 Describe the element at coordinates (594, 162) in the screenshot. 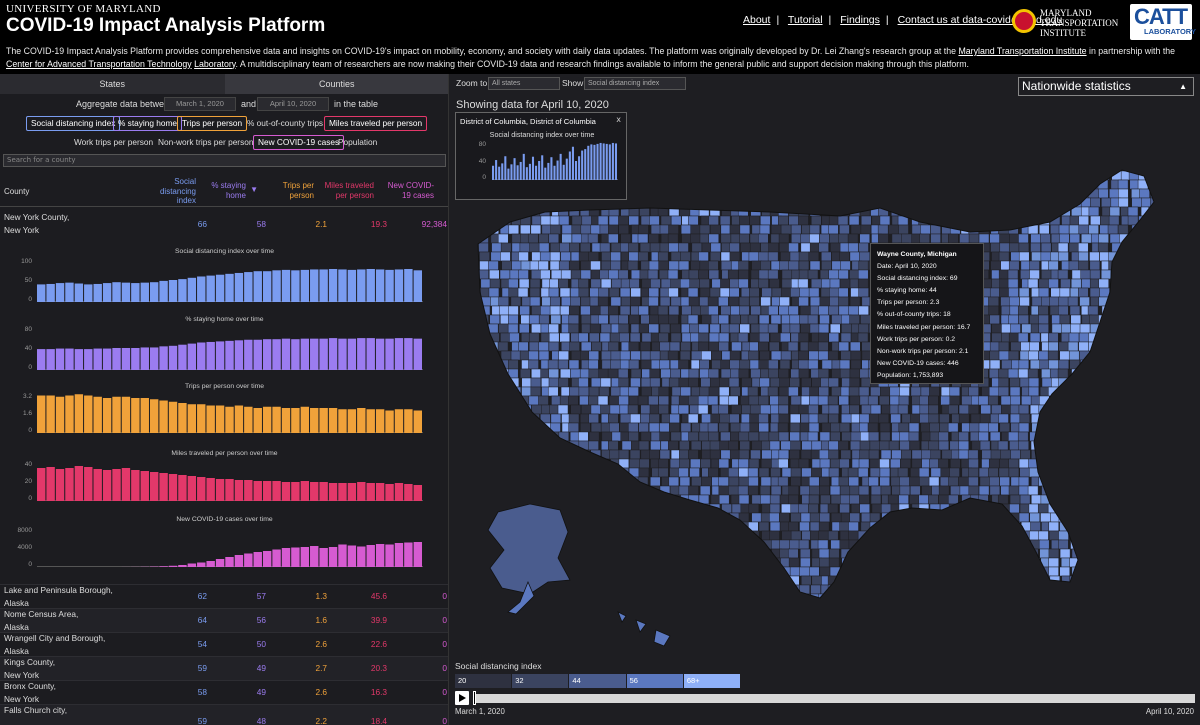

I see `dc-bar` at that location.